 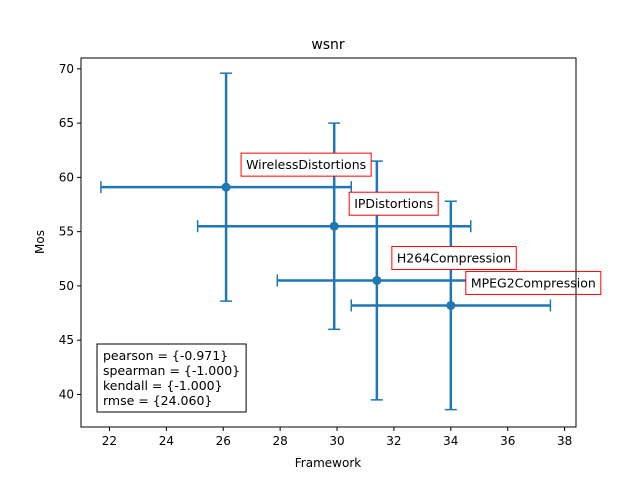 I want to click on y-tick-label: 60, so click(x=66, y=177).